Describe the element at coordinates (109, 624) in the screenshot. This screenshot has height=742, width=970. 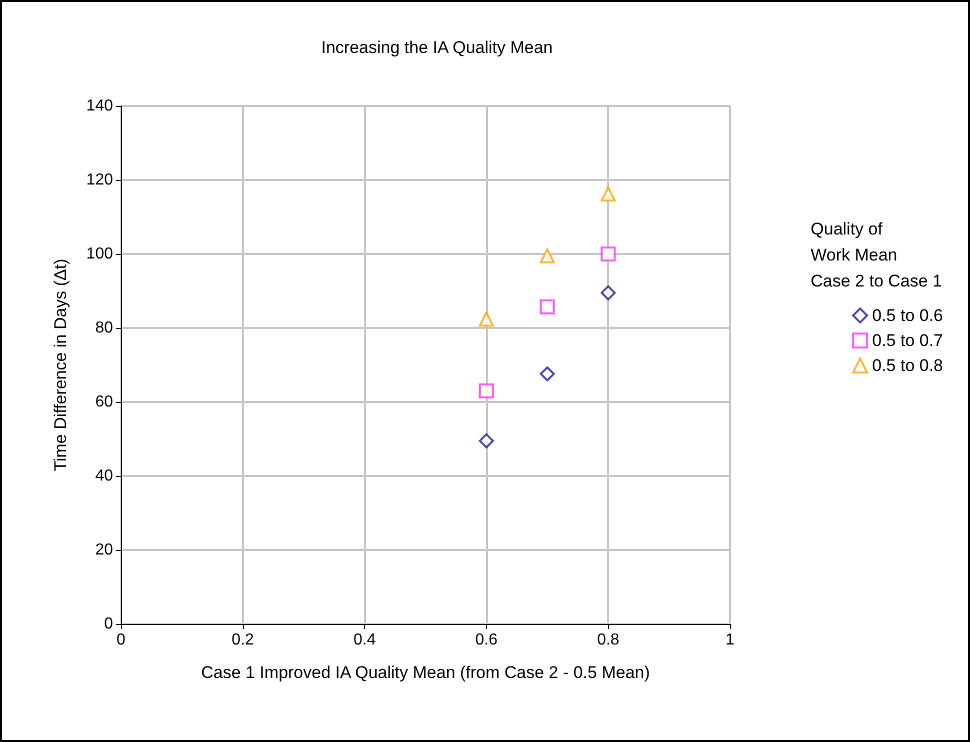
I see `y-tick-label: 0` at that location.